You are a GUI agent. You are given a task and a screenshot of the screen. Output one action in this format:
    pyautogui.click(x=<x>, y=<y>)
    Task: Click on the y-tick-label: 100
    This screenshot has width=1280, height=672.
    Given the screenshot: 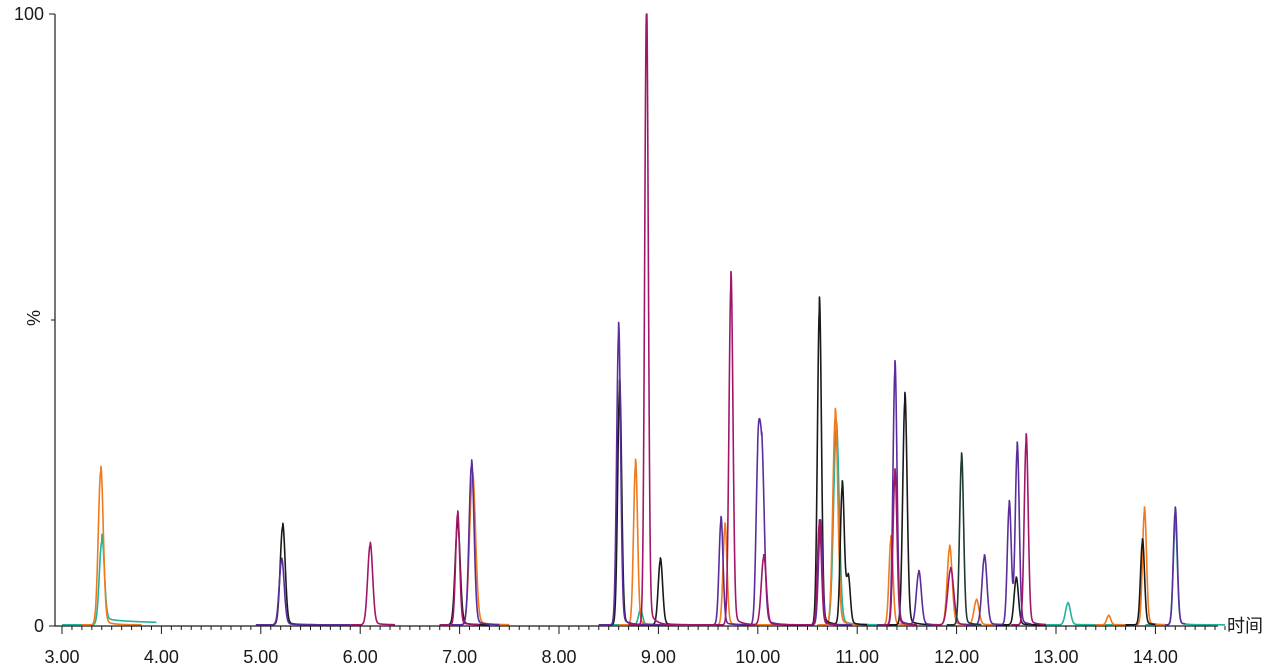 What is the action you would take?
    pyautogui.click(x=29, y=14)
    